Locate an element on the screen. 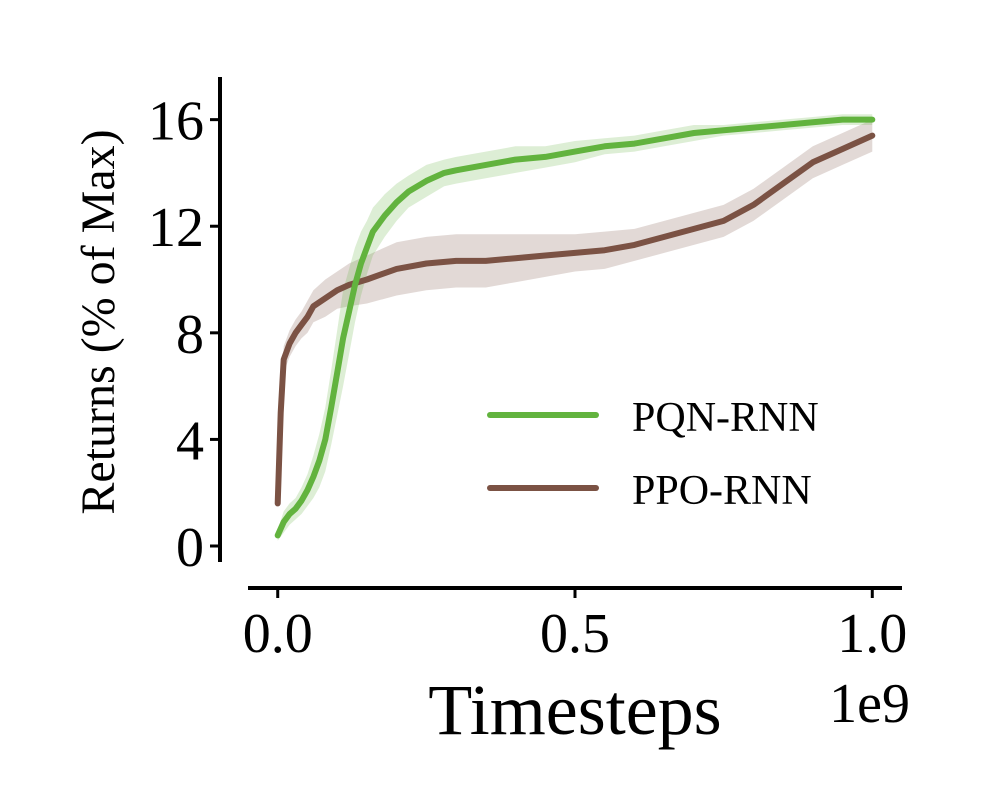 Image resolution: width=1000 pixels, height=800 pixels. x-tick-label: 0.0 is located at coordinates (278, 634).